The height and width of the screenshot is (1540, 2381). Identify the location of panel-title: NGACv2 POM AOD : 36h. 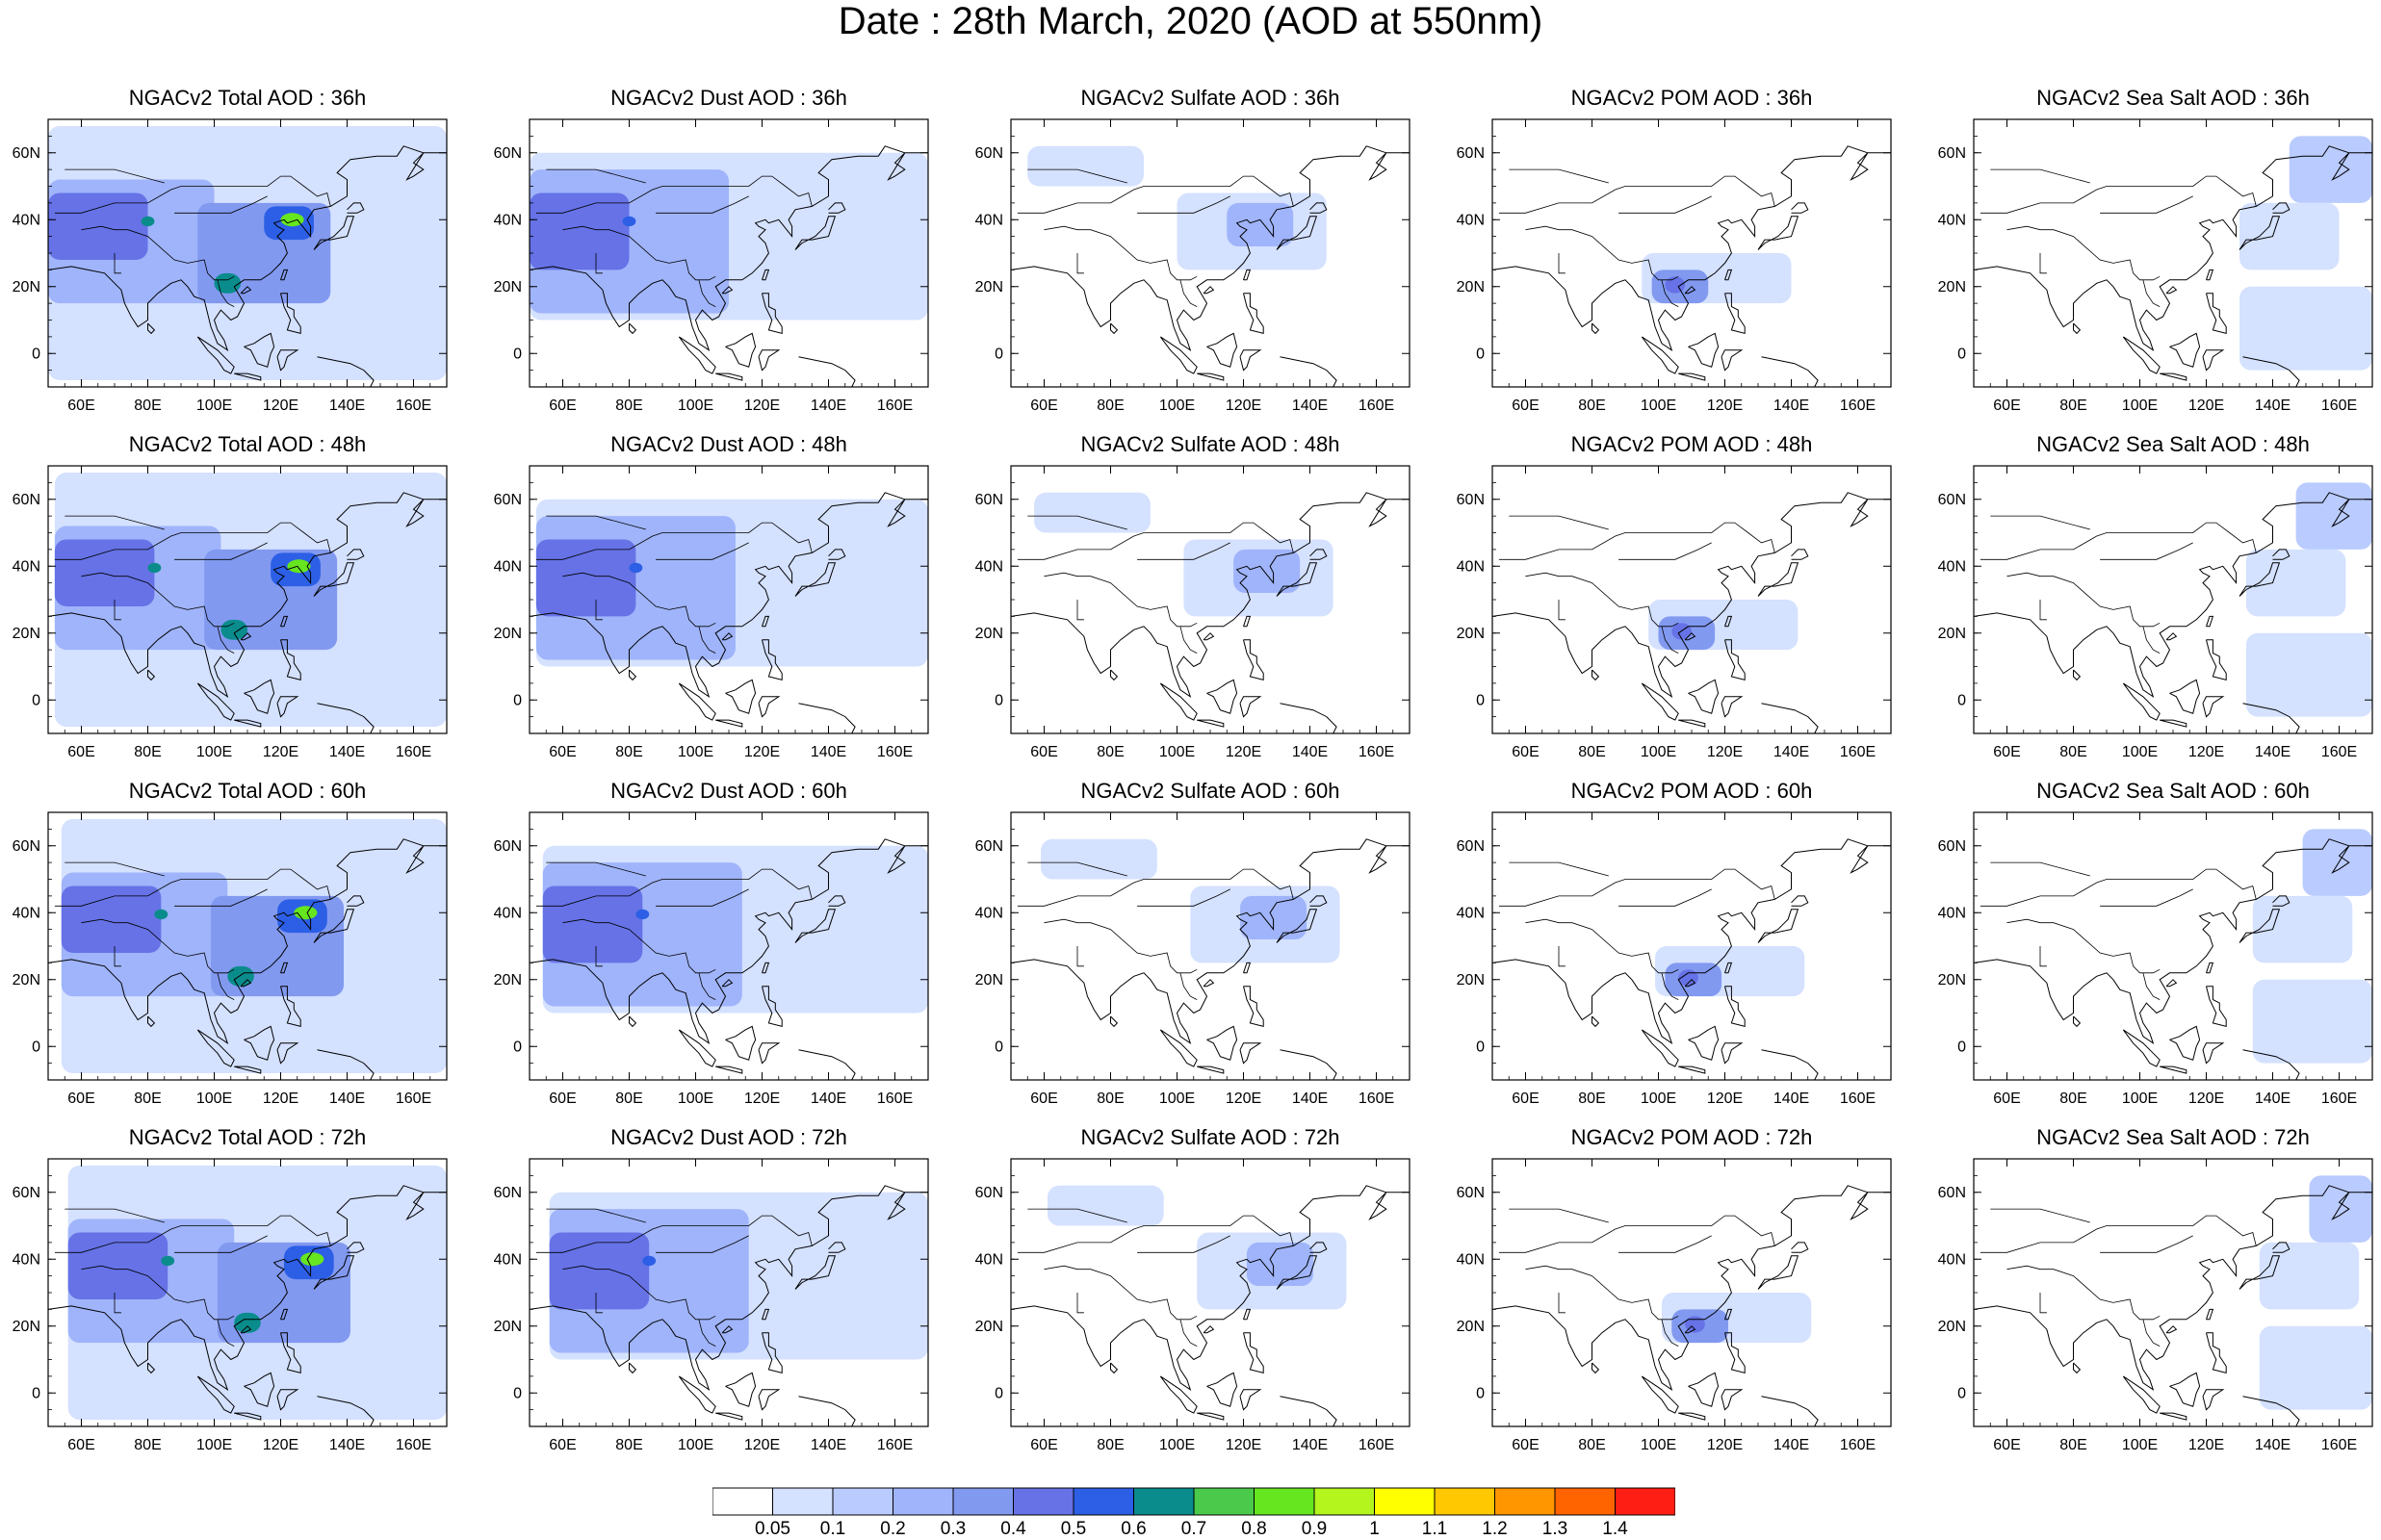
(1691, 98).